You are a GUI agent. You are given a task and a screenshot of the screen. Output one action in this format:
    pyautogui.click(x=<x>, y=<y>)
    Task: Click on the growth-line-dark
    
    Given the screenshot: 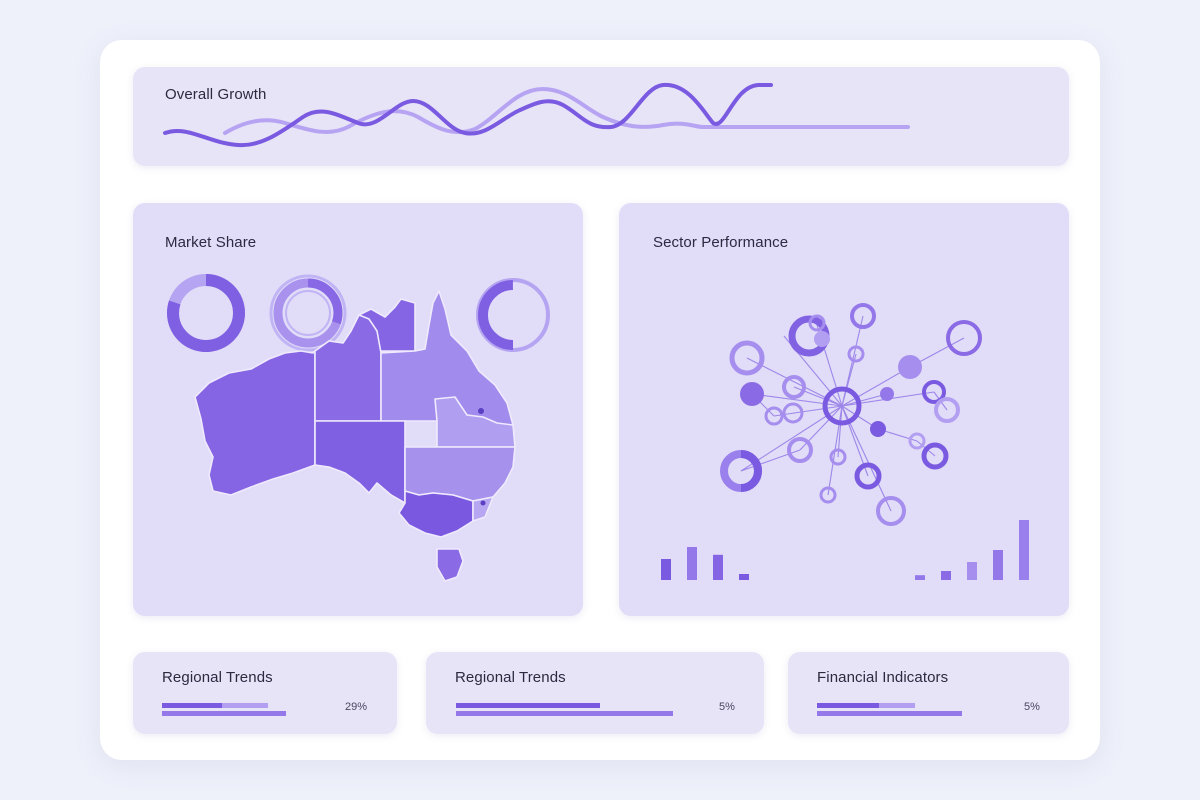 What is the action you would take?
    pyautogui.click(x=468, y=115)
    